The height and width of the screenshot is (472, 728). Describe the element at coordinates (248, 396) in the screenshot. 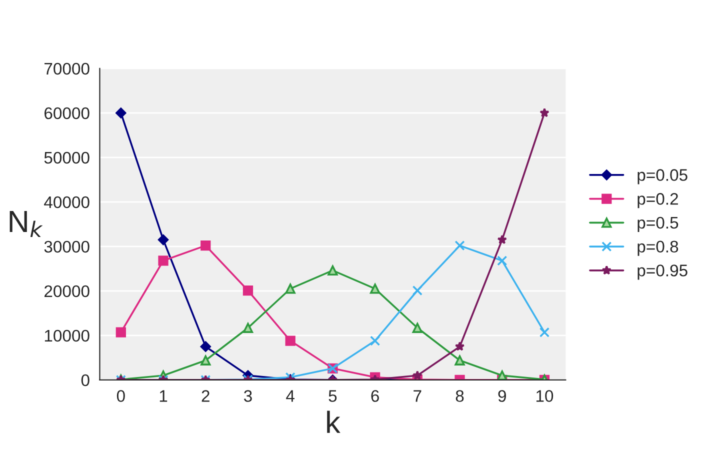

I see `x-tick-label: 3` at that location.